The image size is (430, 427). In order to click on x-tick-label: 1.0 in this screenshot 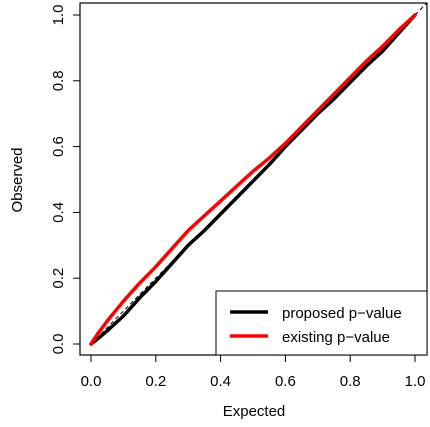, I will do `click(415, 381)`.